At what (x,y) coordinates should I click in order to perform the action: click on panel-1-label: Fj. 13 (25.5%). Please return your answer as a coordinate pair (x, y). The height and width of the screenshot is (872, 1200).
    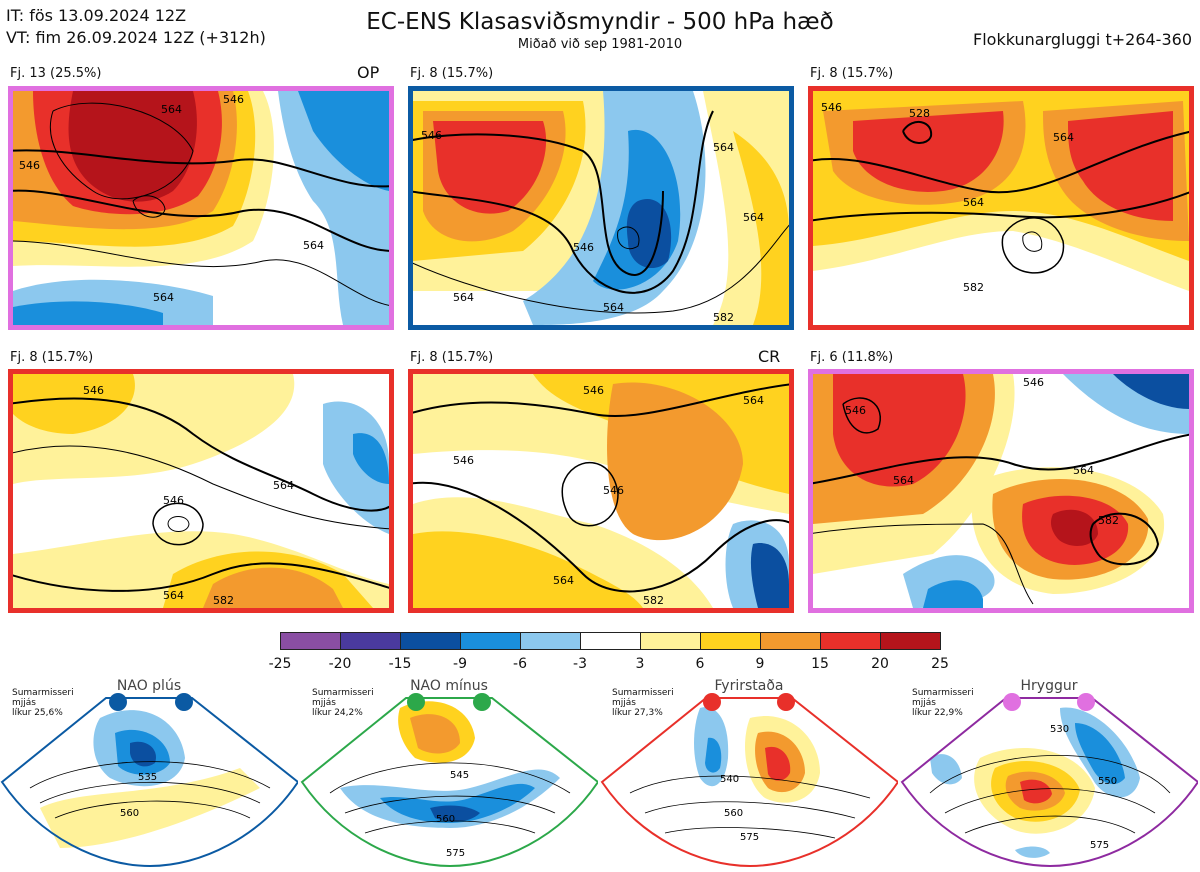
    Looking at the image, I should click on (56, 73).